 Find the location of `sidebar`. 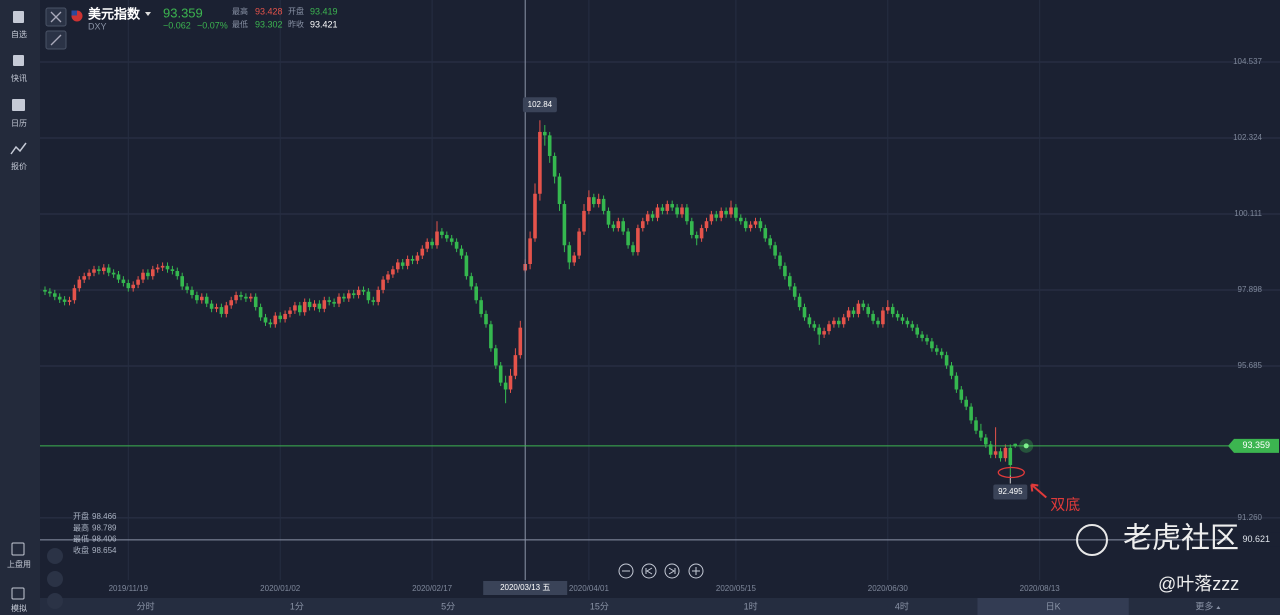

sidebar is located at coordinates (20, 307).